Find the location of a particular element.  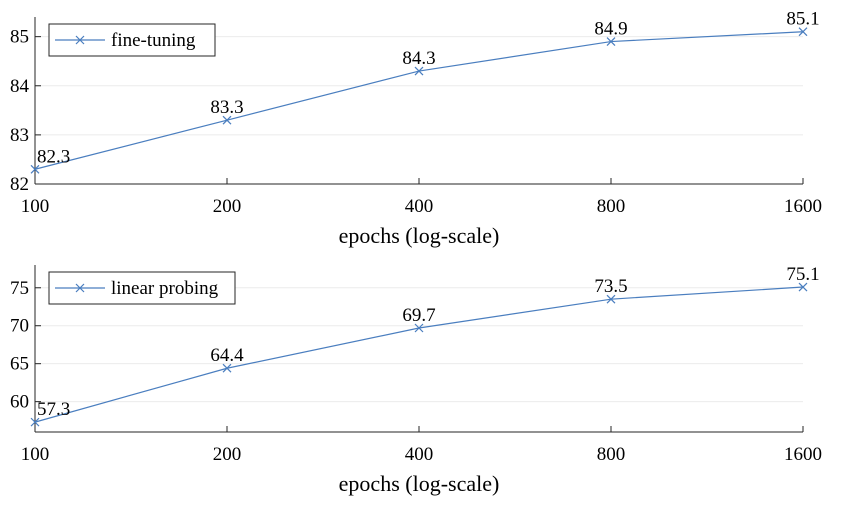

y-tick-label: 83 is located at coordinates (19, 135).